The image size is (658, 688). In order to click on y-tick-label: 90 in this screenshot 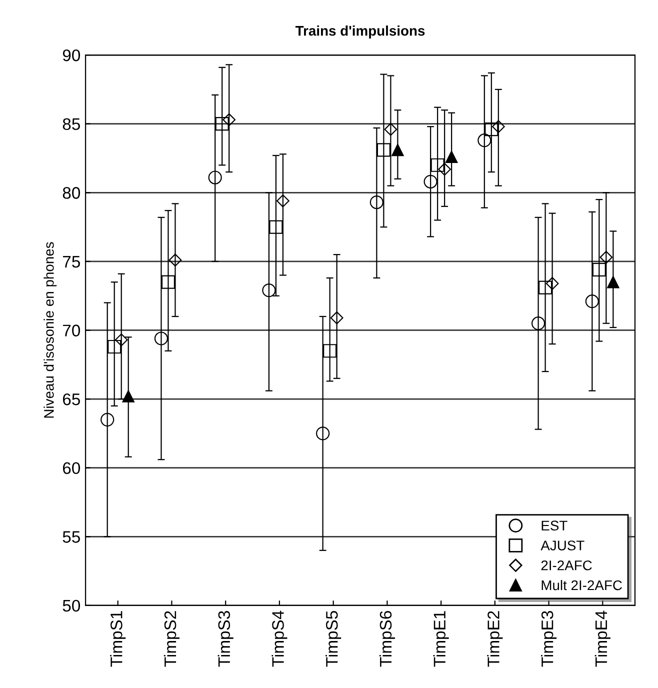, I will do `click(71, 55)`.